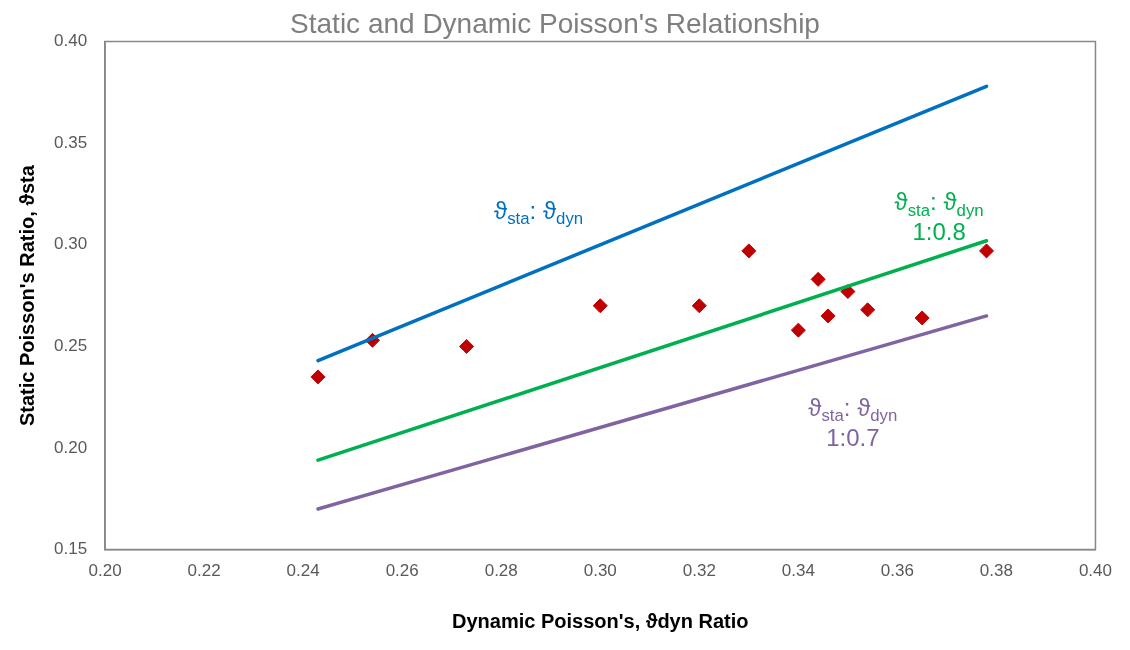 The height and width of the screenshot is (650, 1130). Describe the element at coordinates (105, 571) in the screenshot. I see `x-tick-label: 0.20` at that location.